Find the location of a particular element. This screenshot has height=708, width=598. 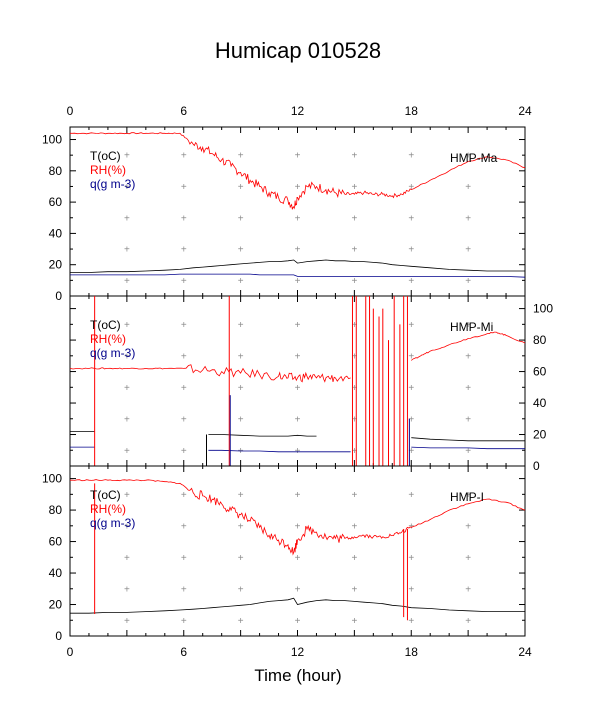

x-tick-label: 24 is located at coordinates (525, 652).